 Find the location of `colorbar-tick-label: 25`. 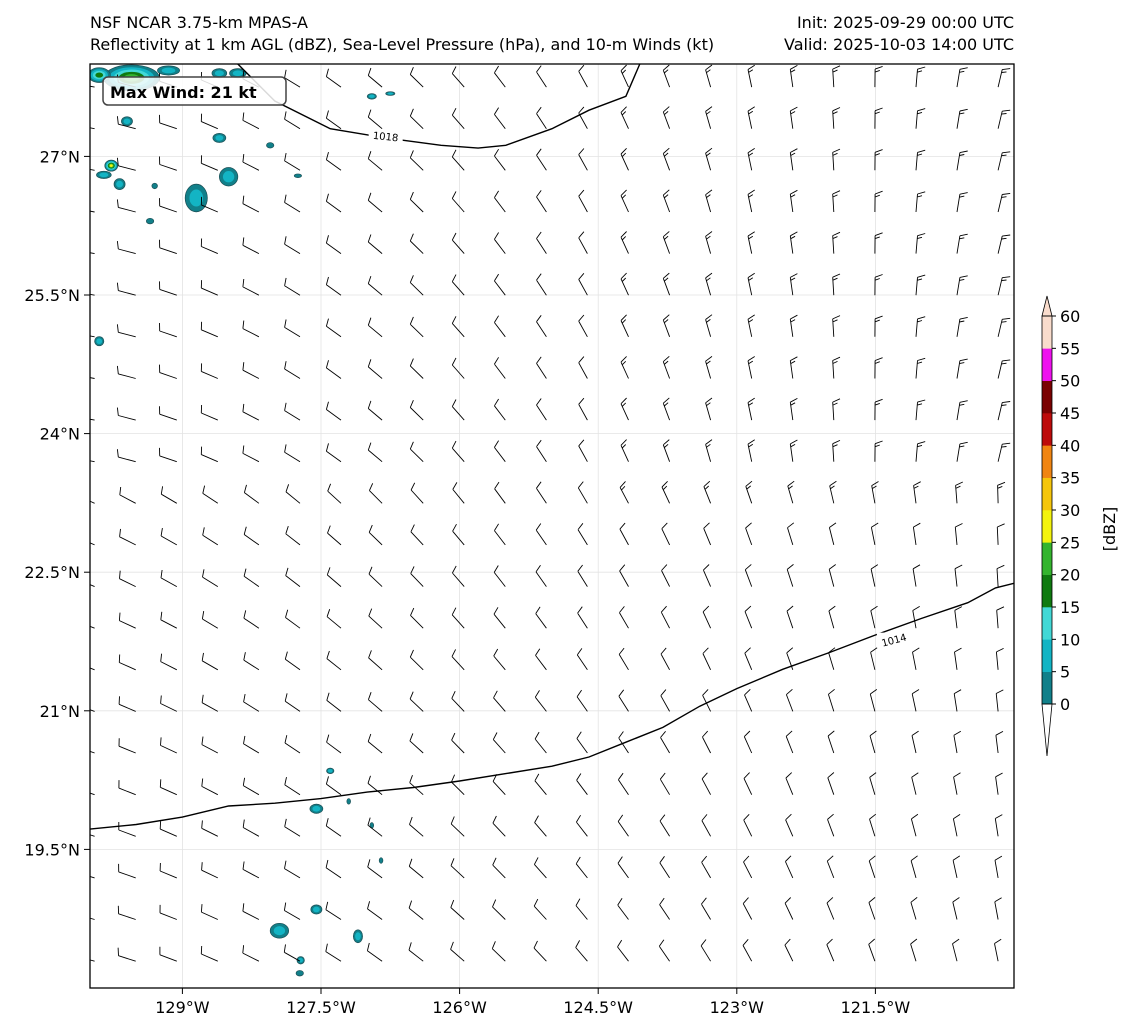

colorbar-tick-label: 25 is located at coordinates (1070, 542).